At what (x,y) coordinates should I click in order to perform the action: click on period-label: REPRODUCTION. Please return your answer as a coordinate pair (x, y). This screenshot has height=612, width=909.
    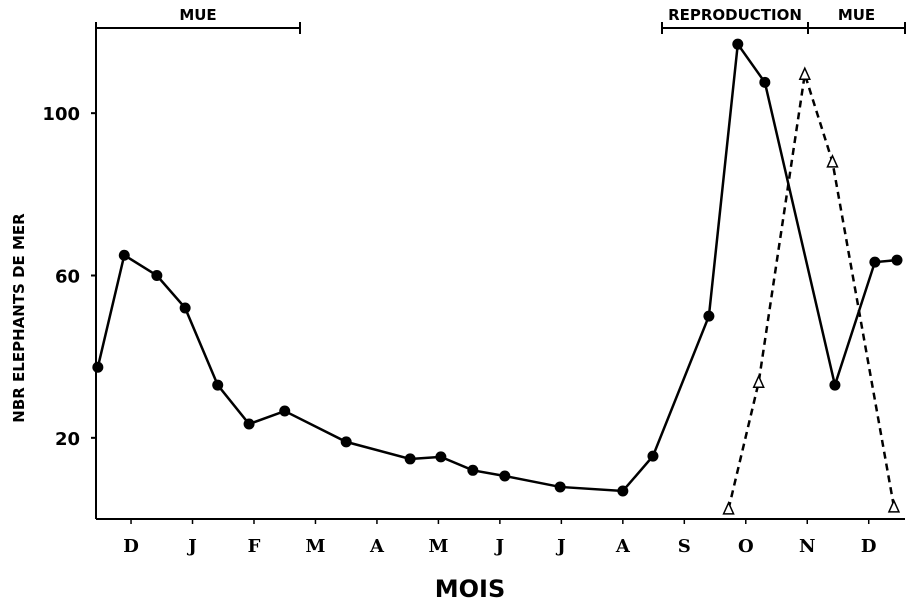
    Looking at the image, I should click on (735, 15).